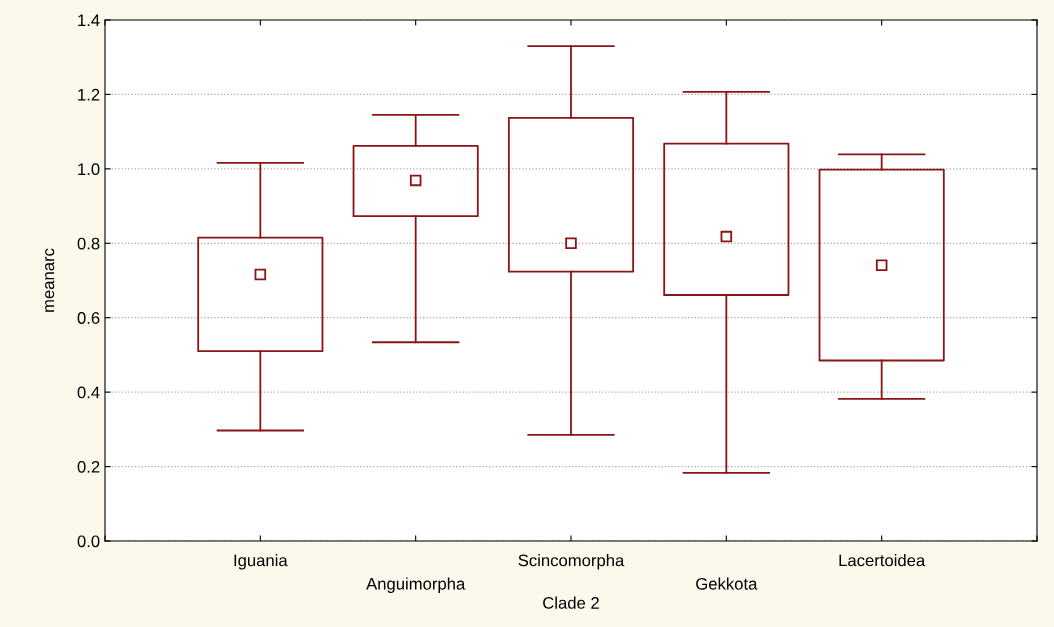 The image size is (1054, 627). I want to click on y-tick-label: 0.8, so click(88, 243).